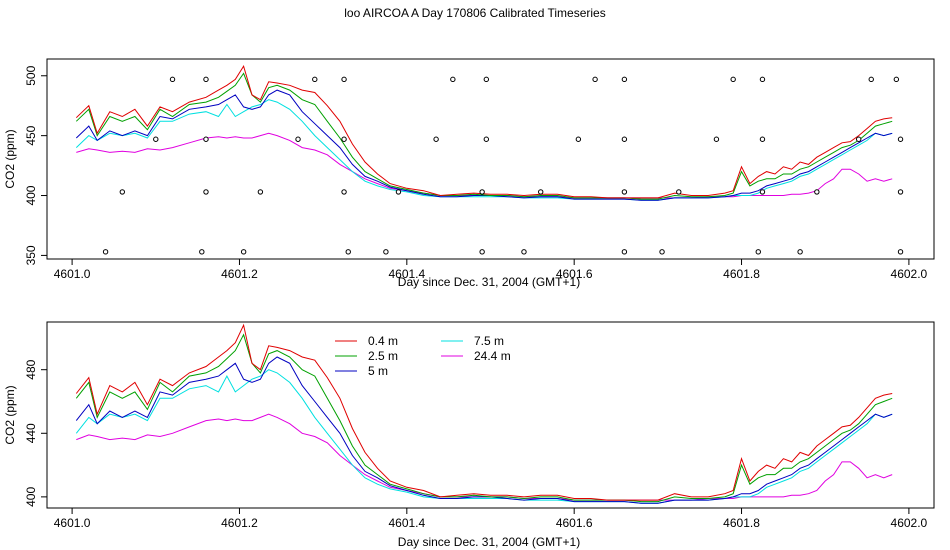  I want to click on top-xtick-label: 4601.4, so click(406, 274).